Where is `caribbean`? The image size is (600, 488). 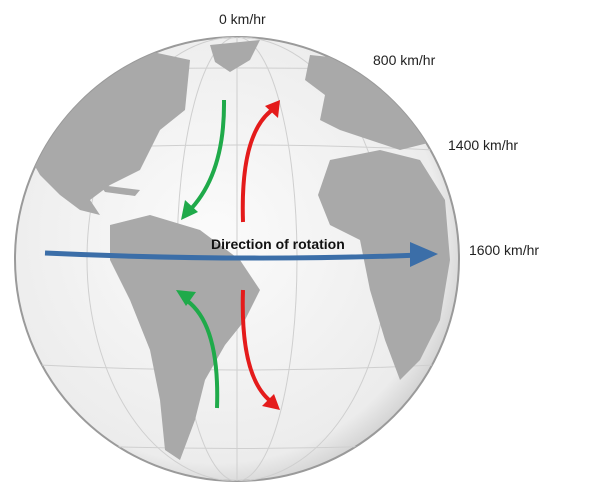
caribbean is located at coordinates (120, 190).